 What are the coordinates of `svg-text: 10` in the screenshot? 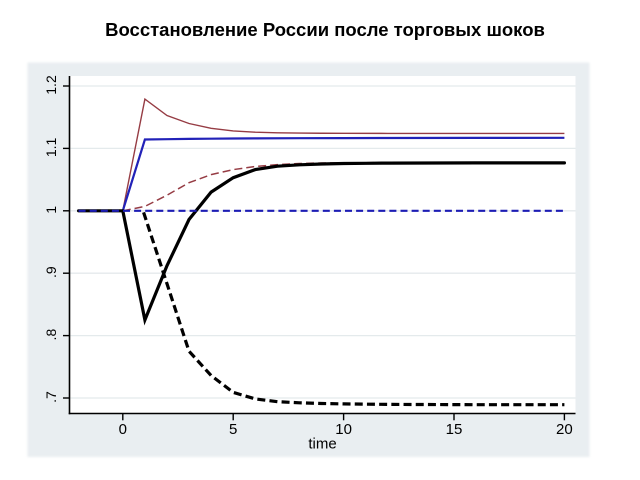 It's located at (343, 429).